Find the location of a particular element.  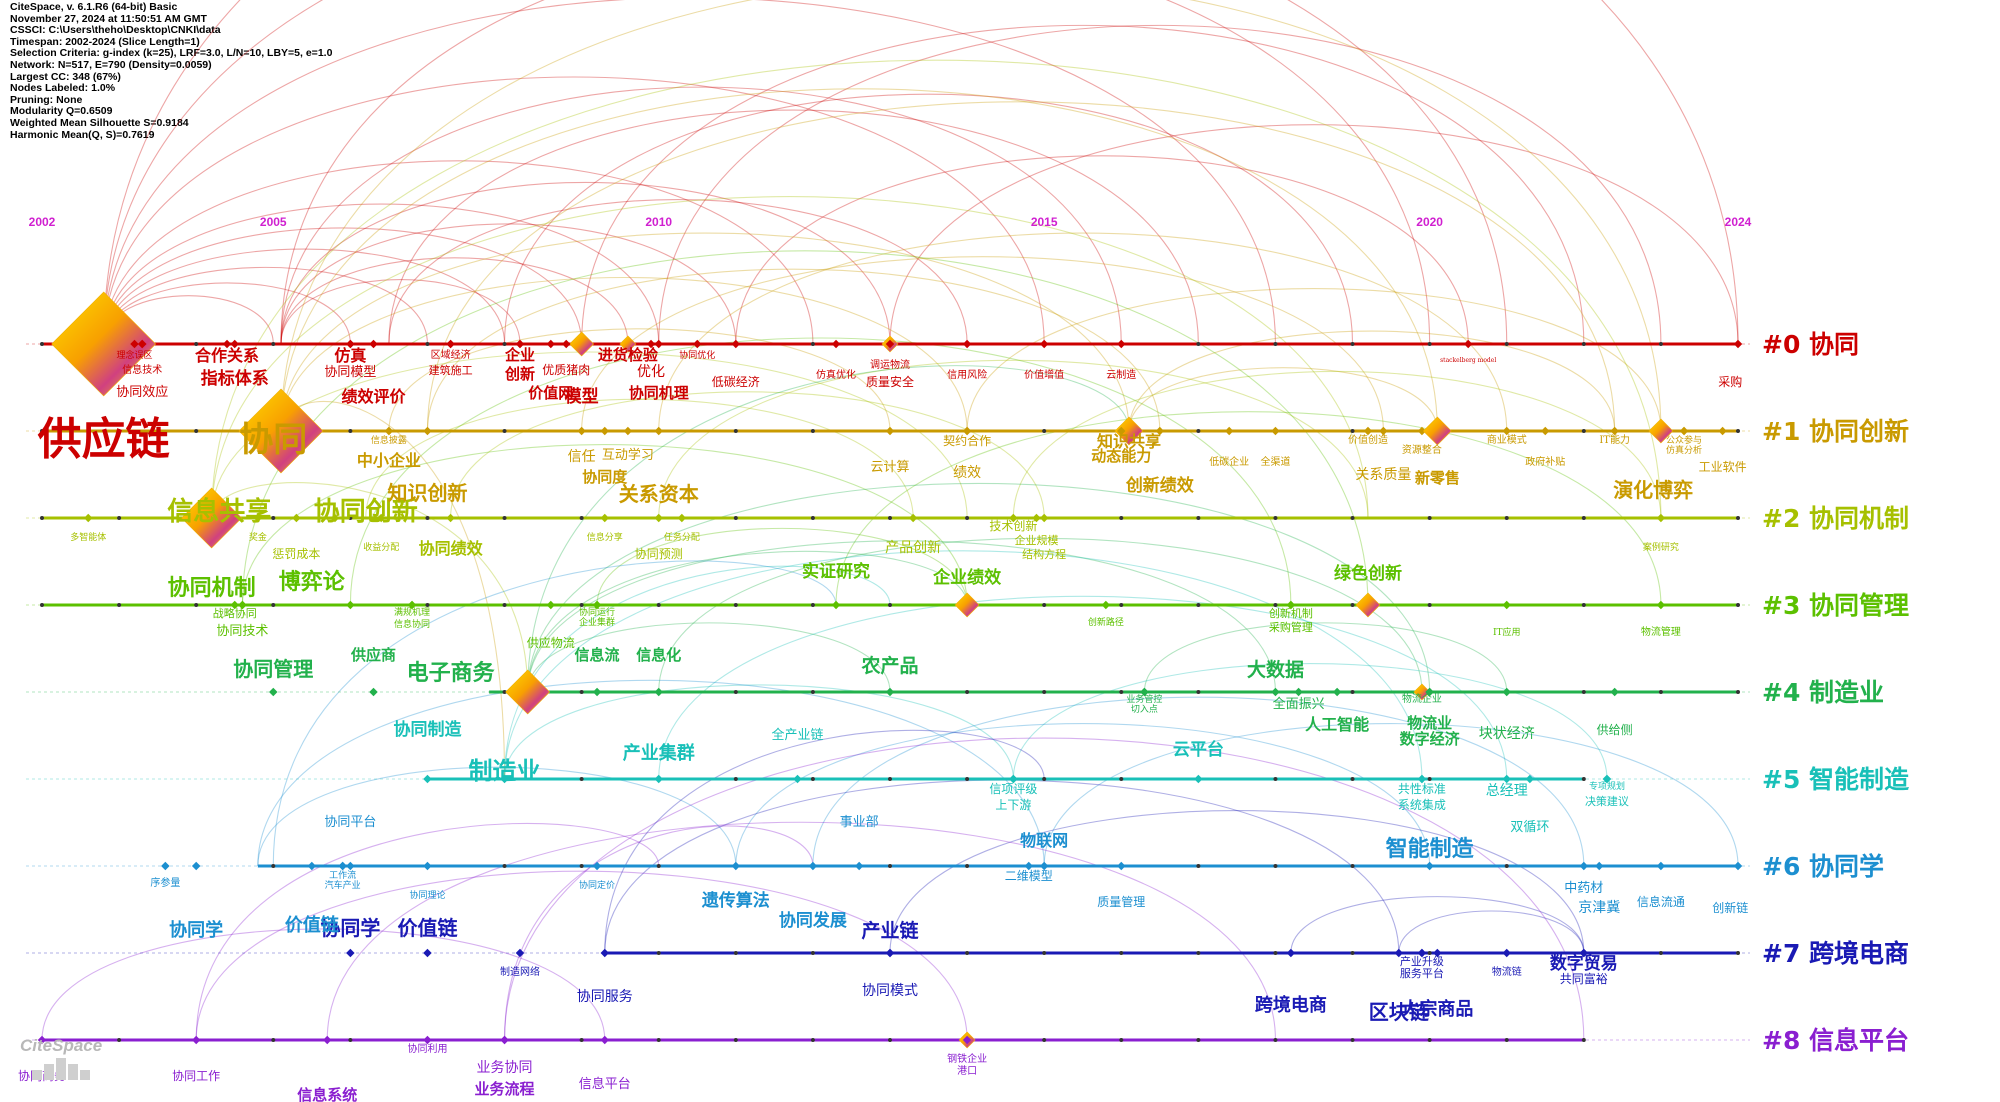

cluster-id: #7 is located at coordinates (1785, 953).